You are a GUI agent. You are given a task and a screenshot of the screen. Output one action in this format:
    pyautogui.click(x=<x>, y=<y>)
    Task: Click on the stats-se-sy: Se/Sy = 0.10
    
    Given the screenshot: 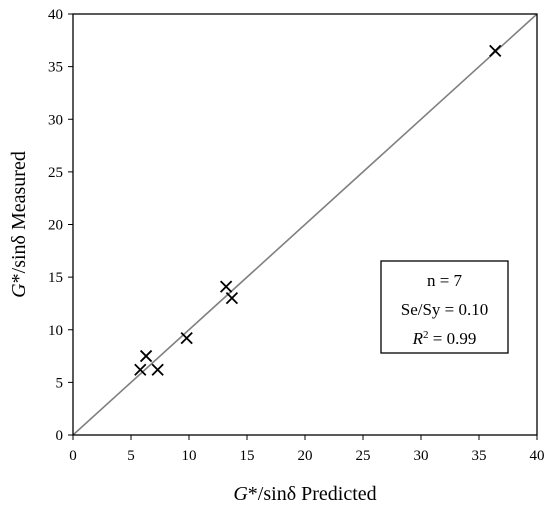 What is the action you would take?
    pyautogui.click(x=445, y=309)
    